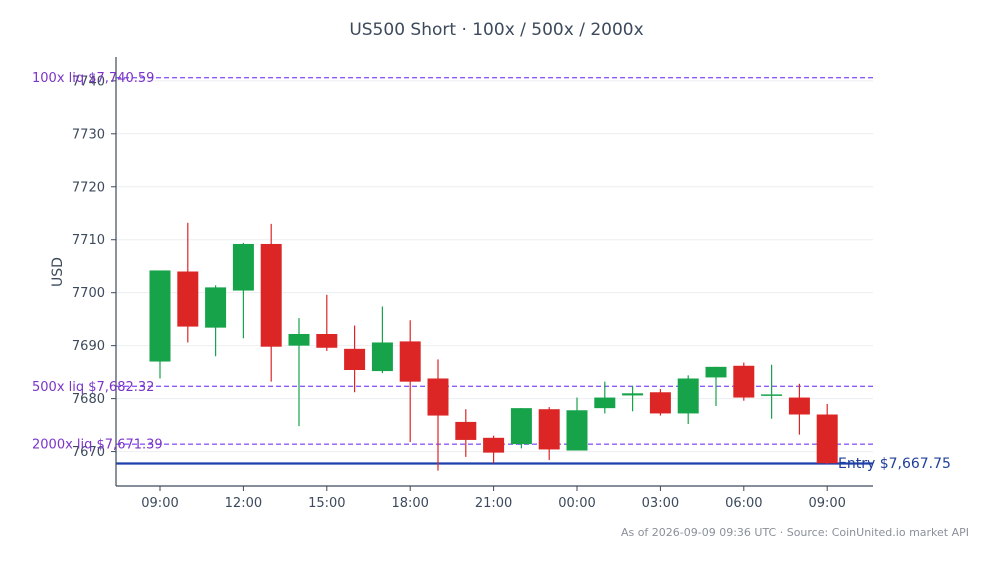 The width and height of the screenshot is (993, 564). What do you see at coordinates (576, 503) in the screenshot?
I see `x-tick-label: 00:00` at bounding box center [576, 503].